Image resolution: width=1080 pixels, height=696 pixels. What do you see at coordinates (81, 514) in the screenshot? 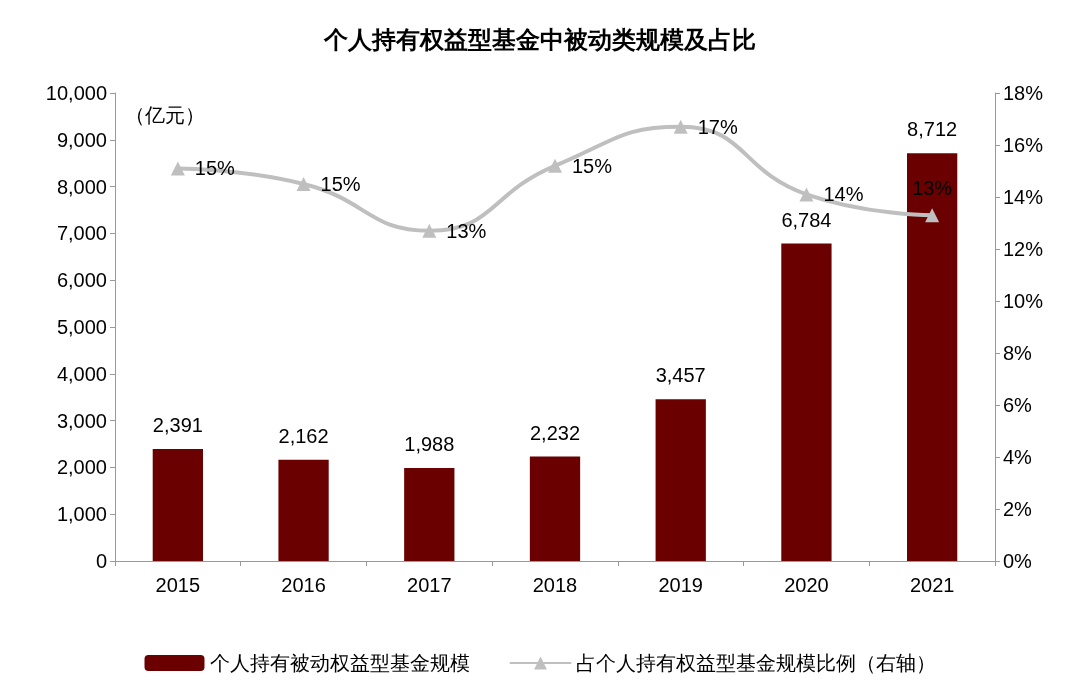
I see `y-tick-label: 1,000` at bounding box center [81, 514].